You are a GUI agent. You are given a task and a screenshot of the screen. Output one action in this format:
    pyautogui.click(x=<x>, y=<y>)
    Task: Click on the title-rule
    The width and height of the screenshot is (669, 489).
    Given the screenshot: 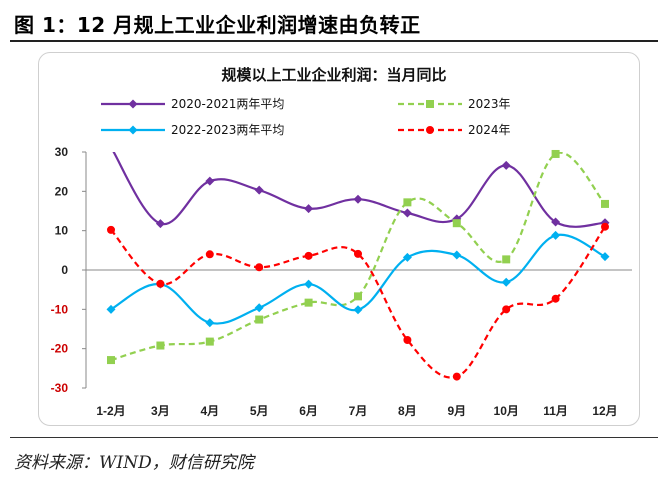 What is the action you would take?
    pyautogui.click(x=334, y=41)
    